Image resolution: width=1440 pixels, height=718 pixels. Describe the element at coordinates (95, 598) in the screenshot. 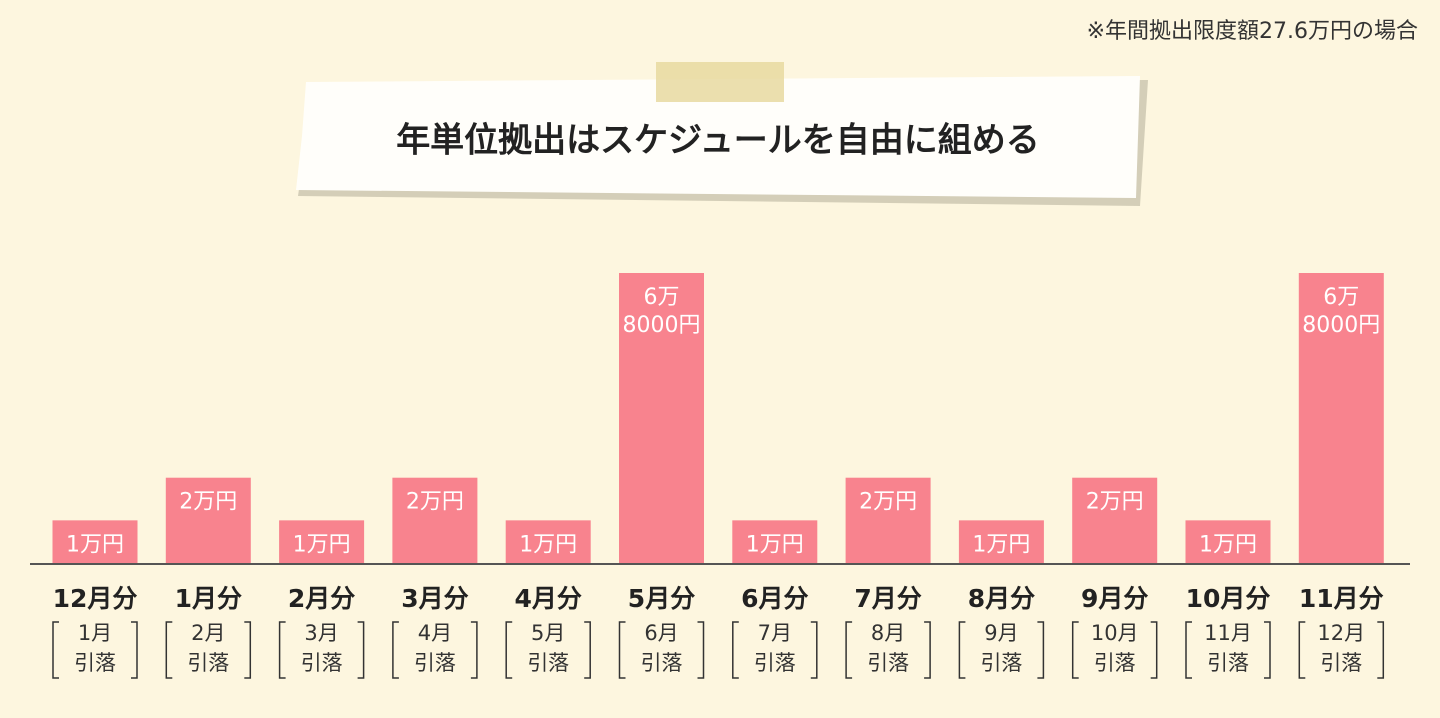

I see `x-tick-label: 12月分` at that location.